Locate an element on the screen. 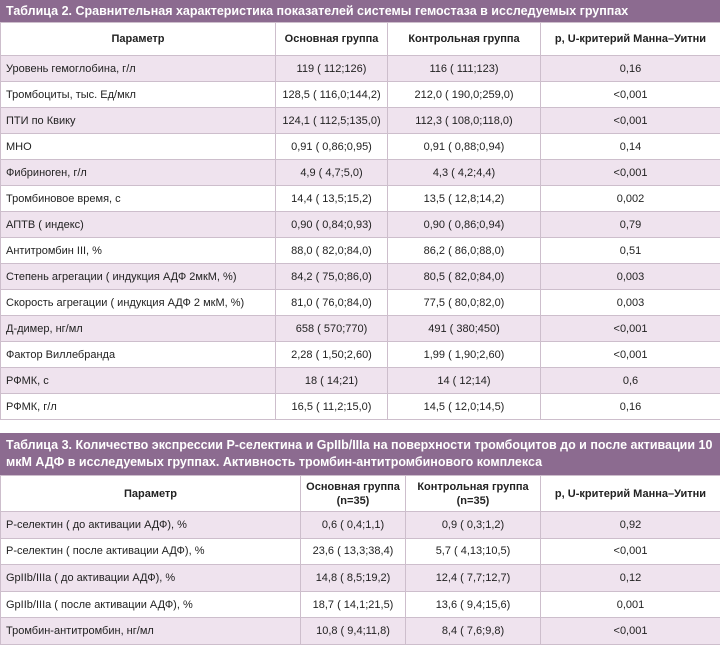 The image size is (720, 645). value-cell: 86,2 ( 86,0;88,0) is located at coordinates (464, 250).